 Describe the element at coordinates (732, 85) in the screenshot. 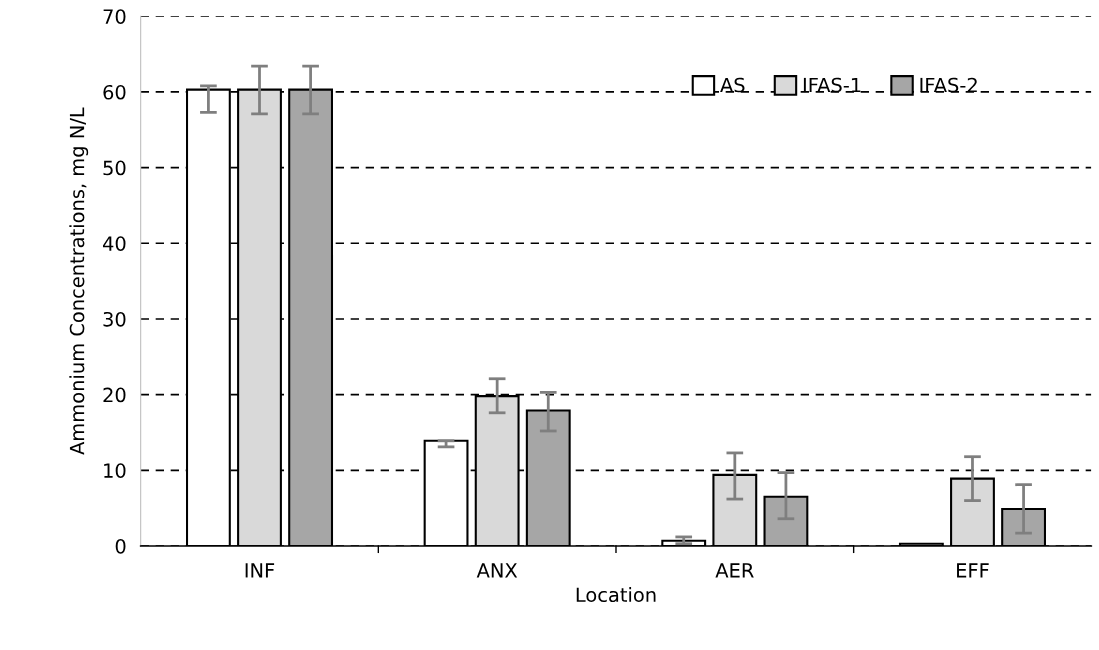

I see `legend-label: AS` at that location.